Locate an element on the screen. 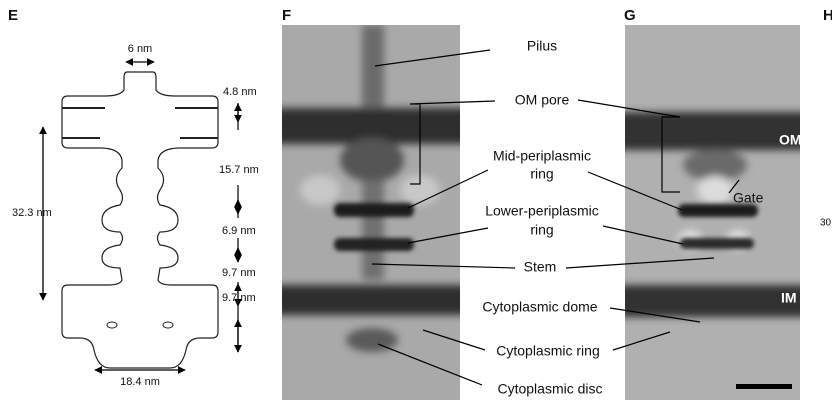 The image size is (832, 419). dimension-label: 32.3 nm is located at coordinates (32, 213).